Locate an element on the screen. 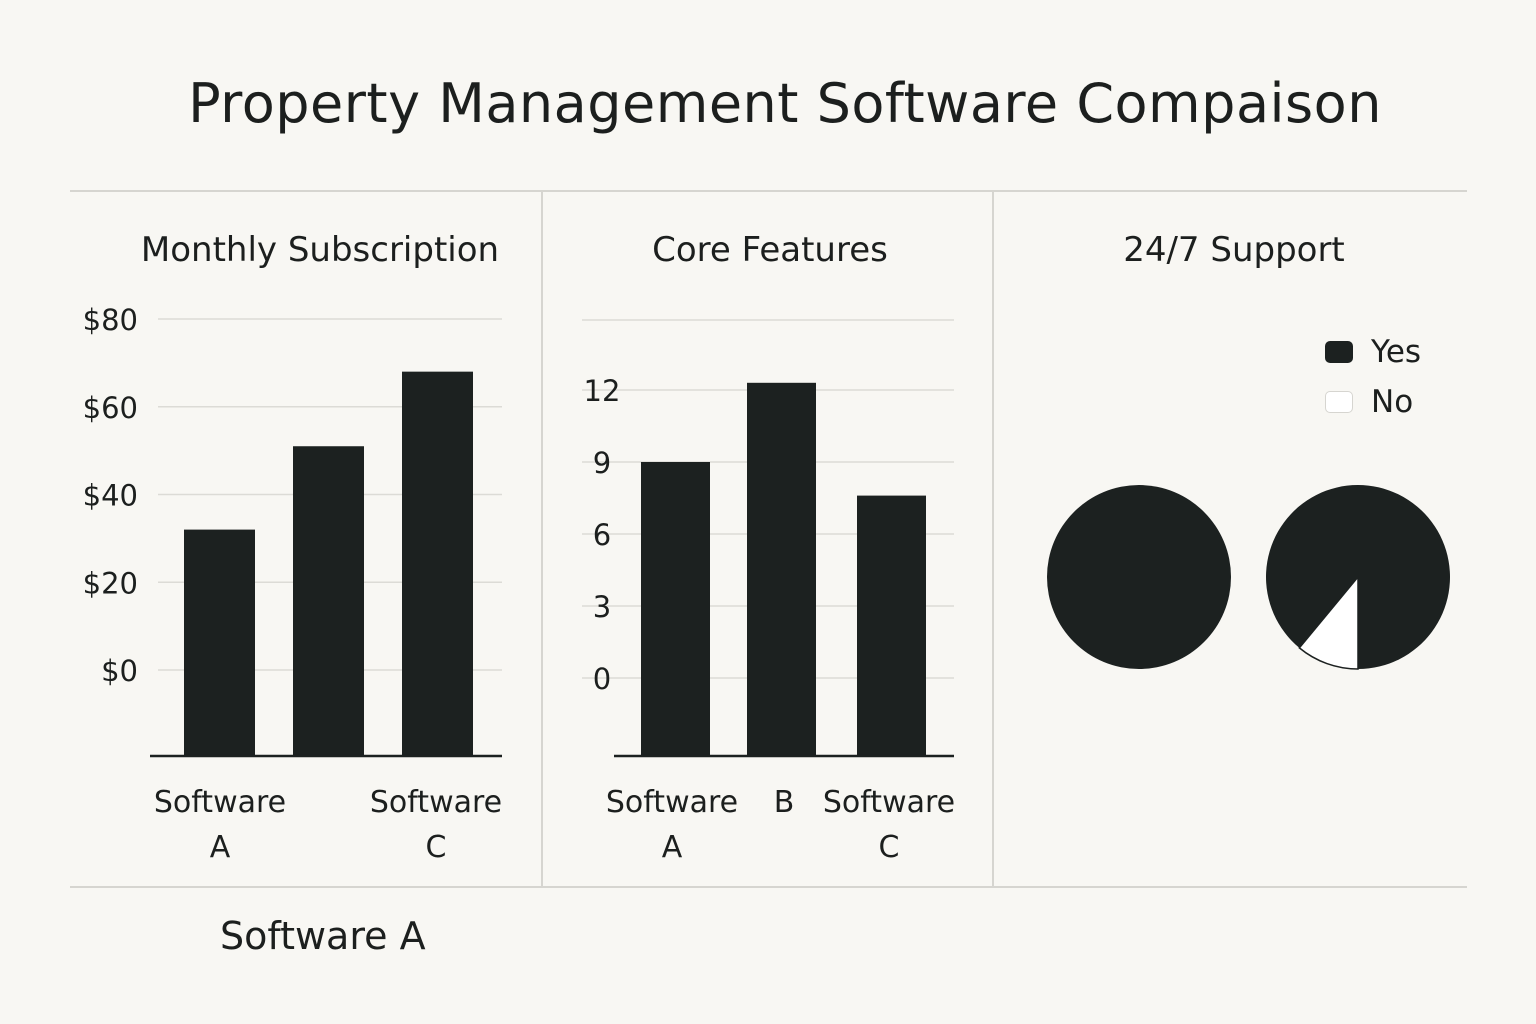 The width and height of the screenshot is (1536, 1024). support-pie-charts is located at coordinates (1248, 577).